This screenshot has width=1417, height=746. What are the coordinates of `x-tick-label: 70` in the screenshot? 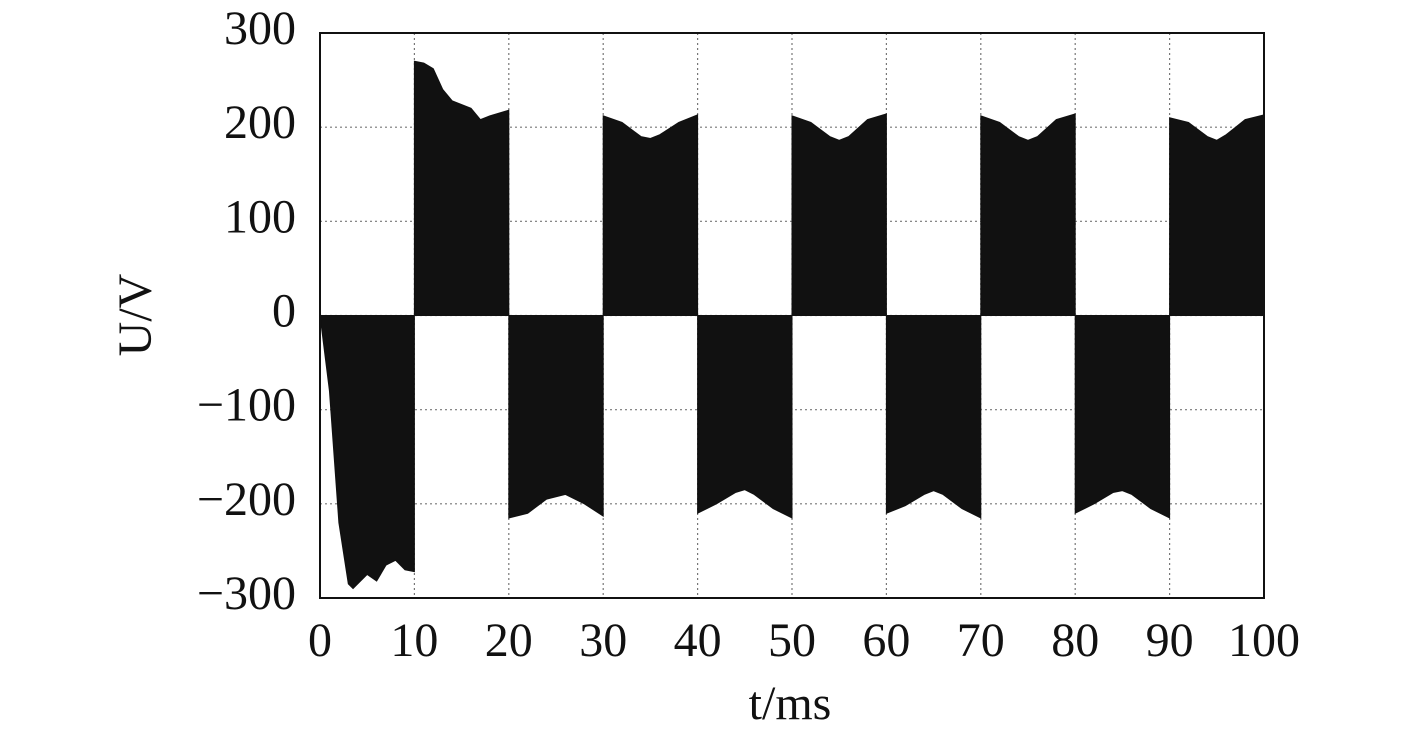 It's located at (981, 640).